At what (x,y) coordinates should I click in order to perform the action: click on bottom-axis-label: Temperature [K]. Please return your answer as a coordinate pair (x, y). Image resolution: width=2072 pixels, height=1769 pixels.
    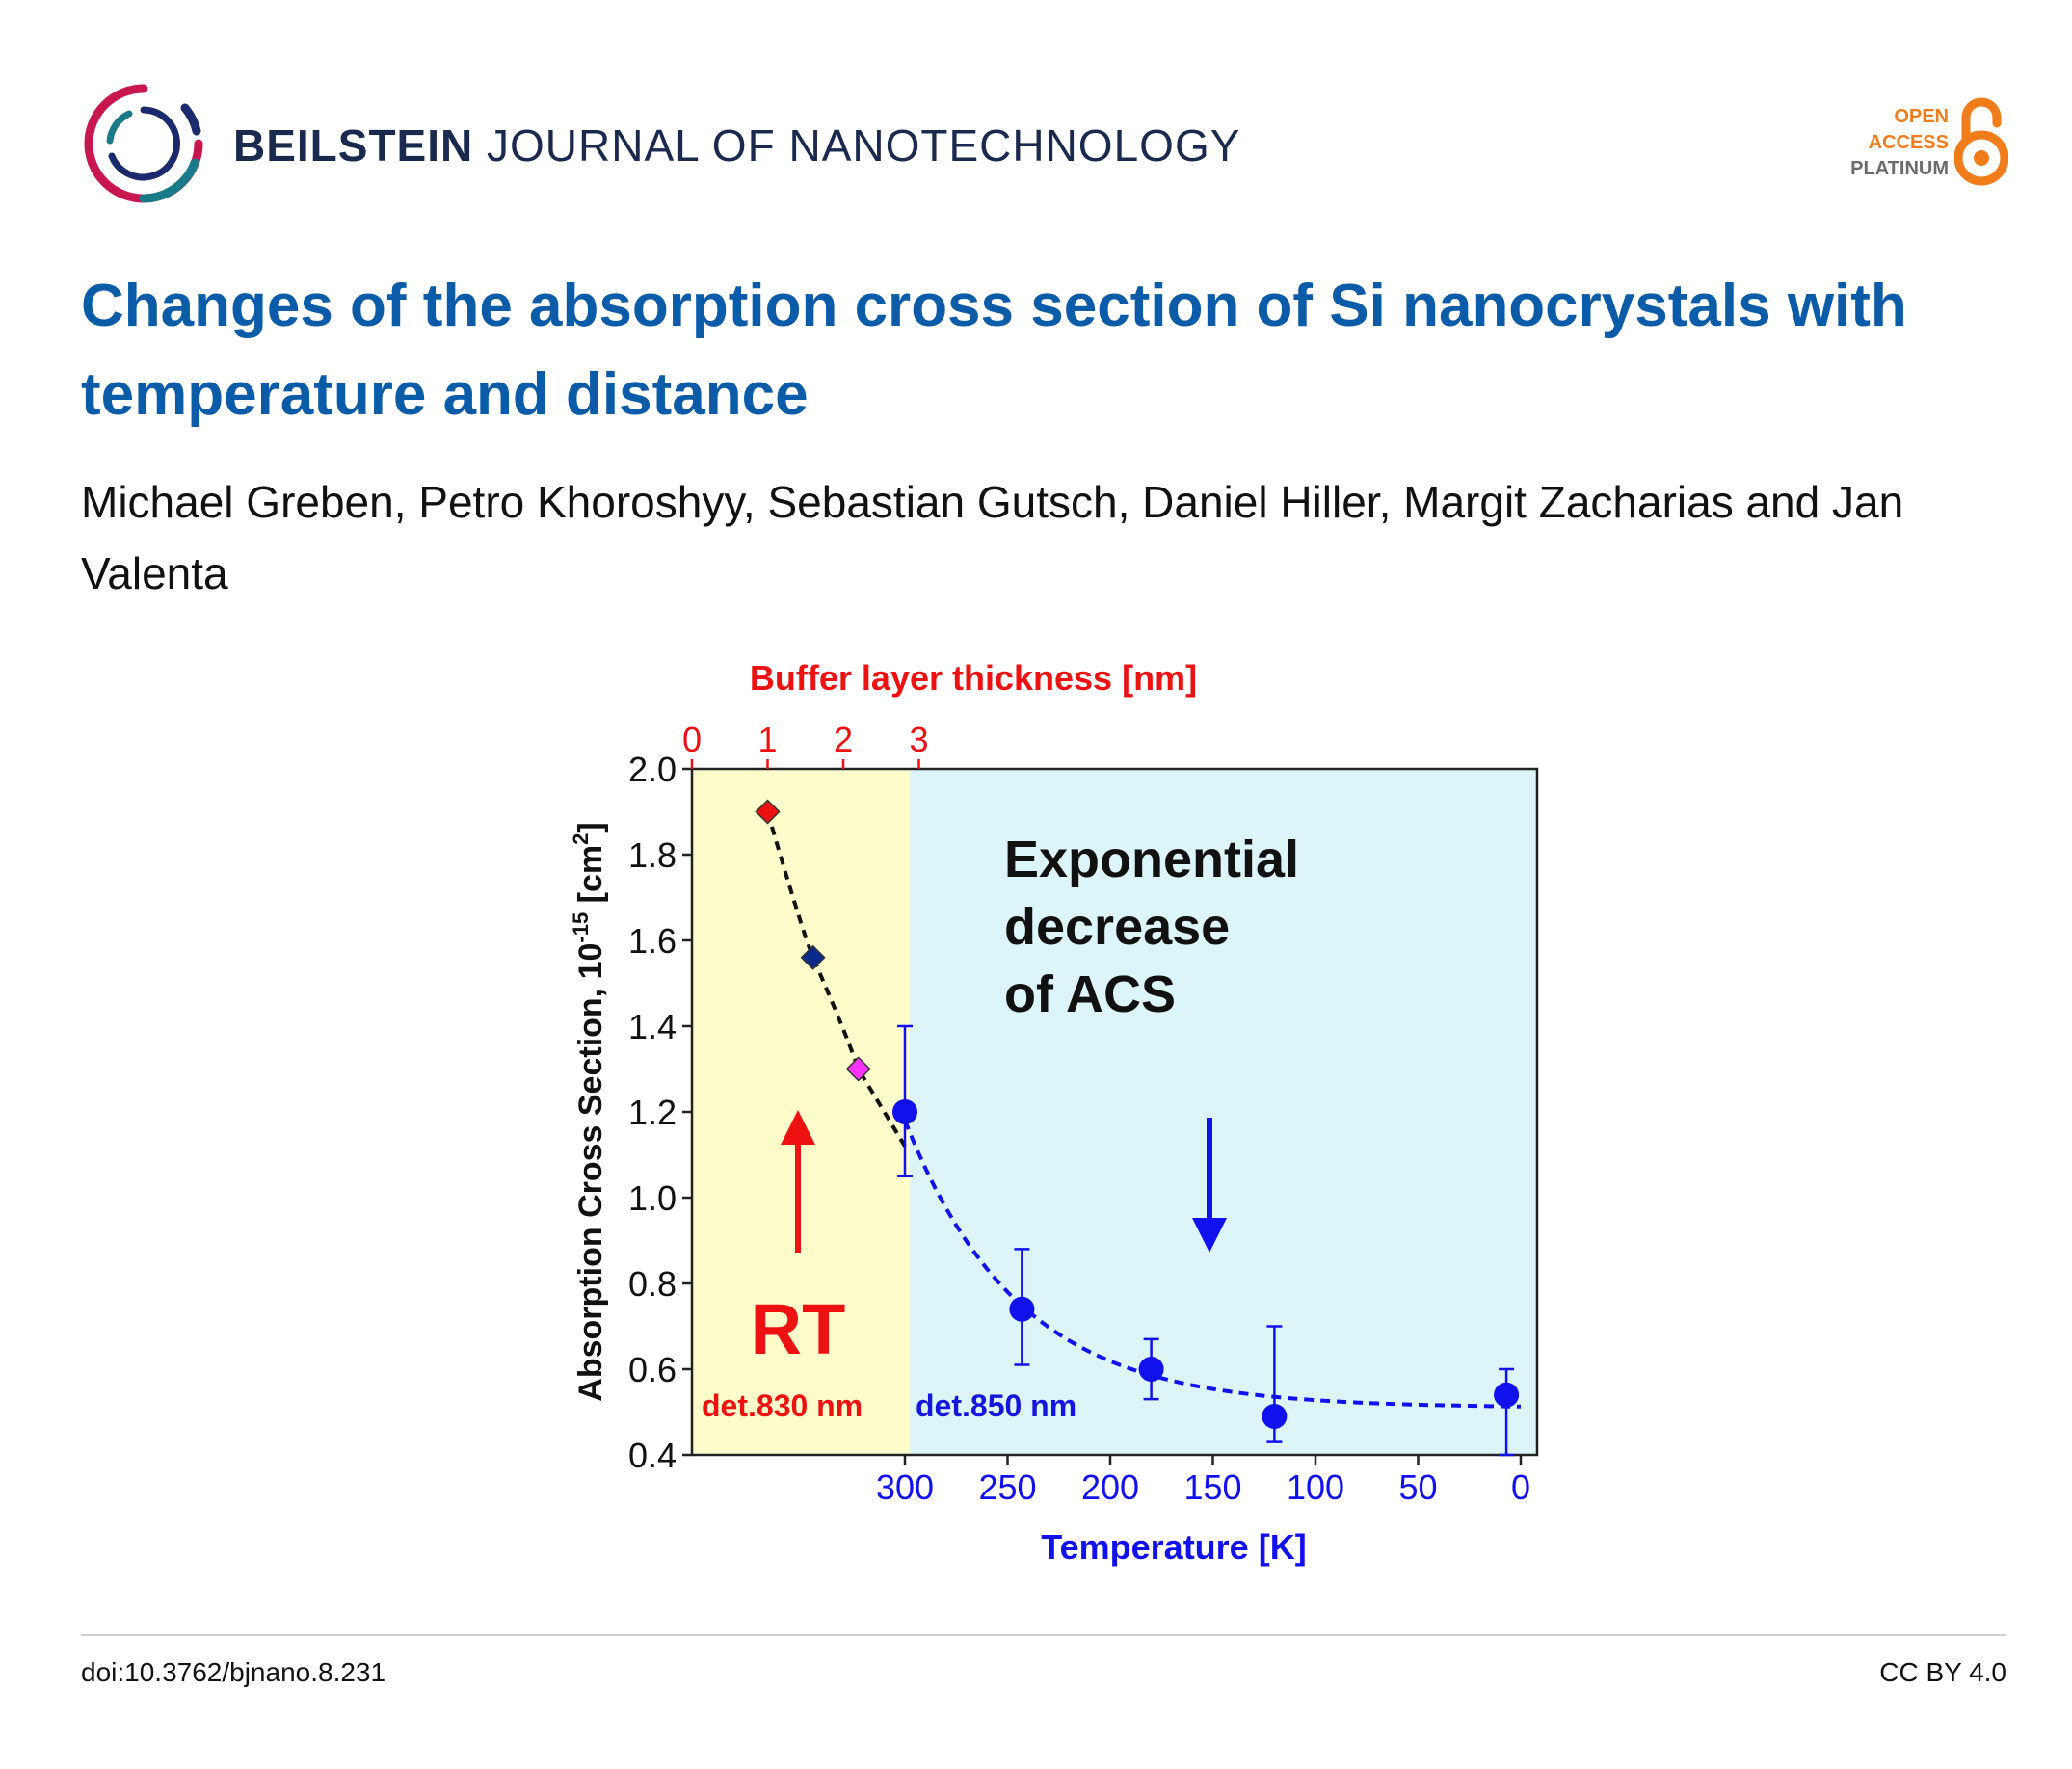
    Looking at the image, I should click on (1173, 1547).